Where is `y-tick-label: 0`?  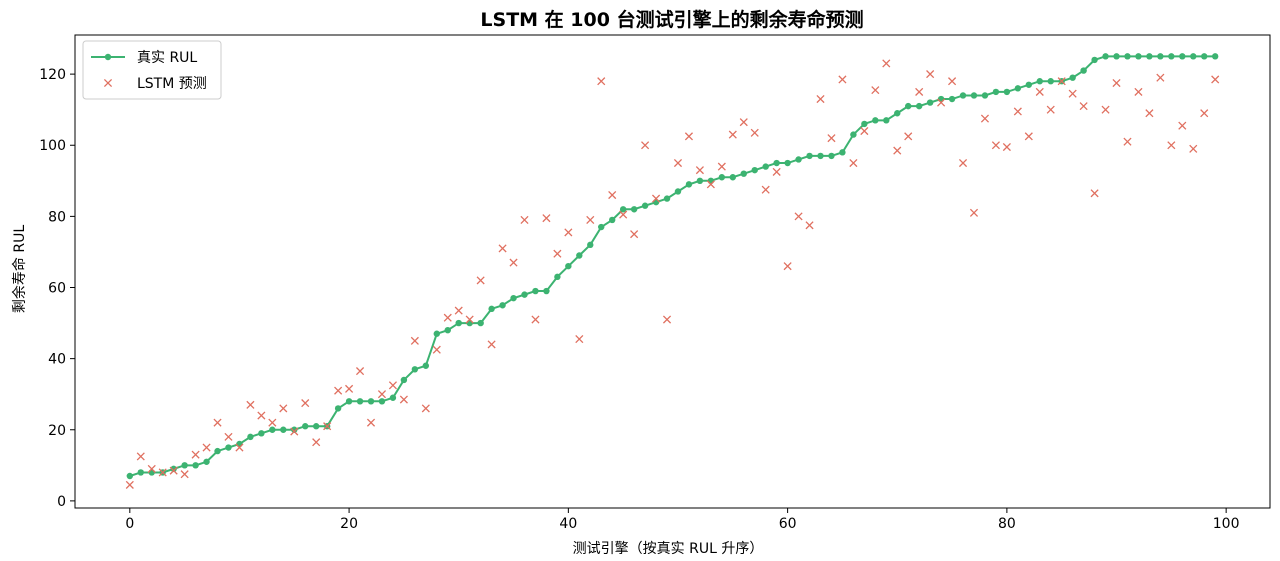 y-tick-label: 0 is located at coordinates (61, 502).